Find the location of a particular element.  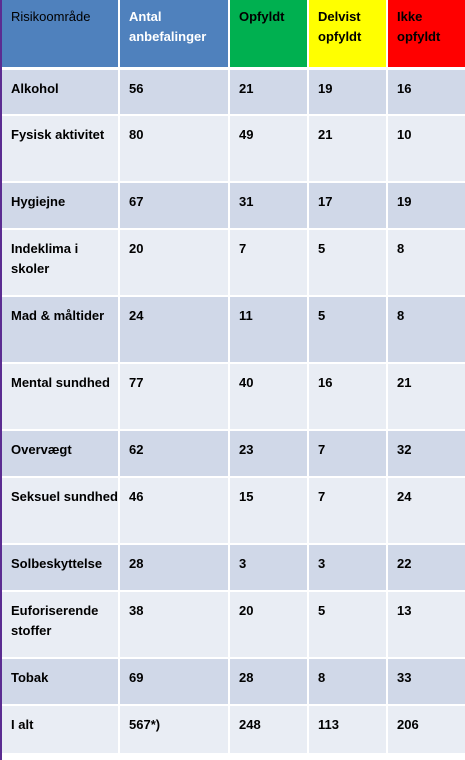

cell-opfyldt: 23 is located at coordinates (269, 453).